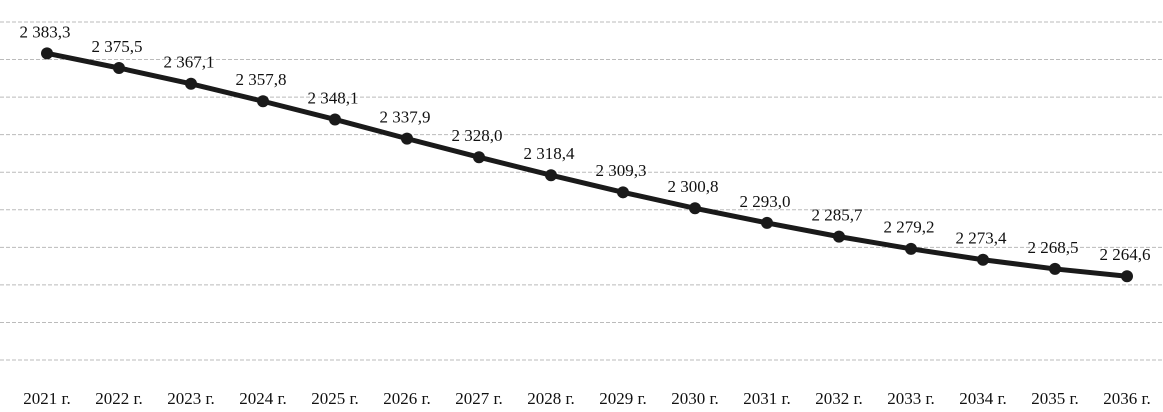 The image size is (1163, 412). Describe the element at coordinates (839, 398) in the screenshot. I see `x-tick-label: 2032 г.` at that location.